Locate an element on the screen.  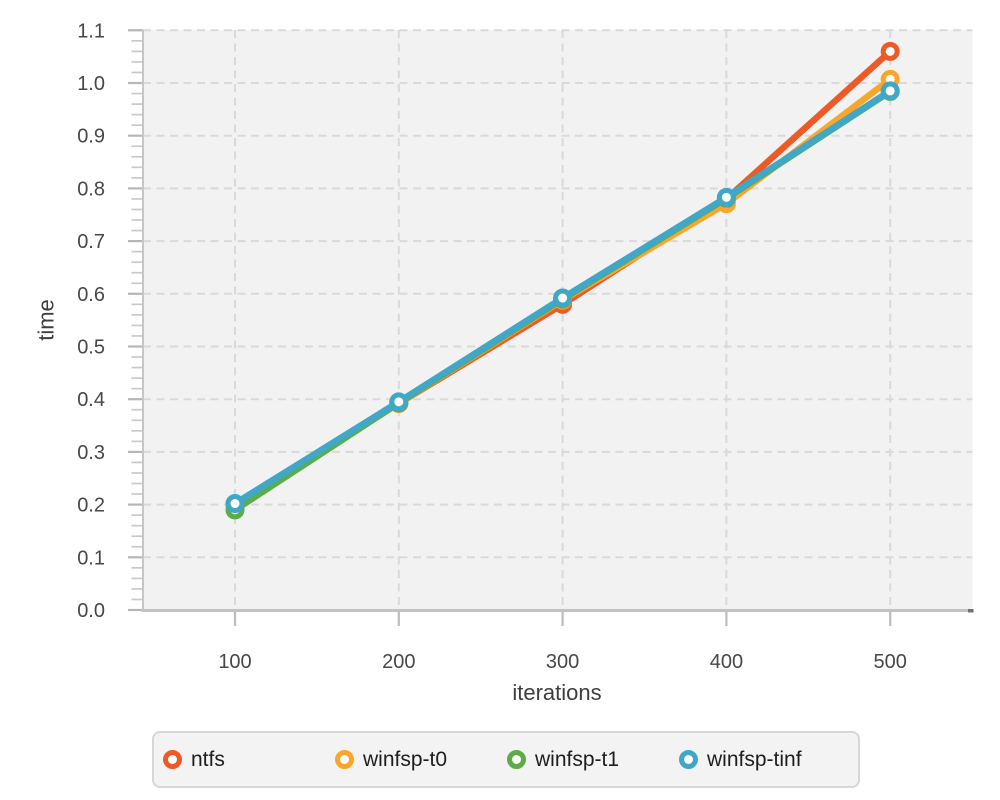
legend-label: winfsp-tinf is located at coordinates (754, 759).